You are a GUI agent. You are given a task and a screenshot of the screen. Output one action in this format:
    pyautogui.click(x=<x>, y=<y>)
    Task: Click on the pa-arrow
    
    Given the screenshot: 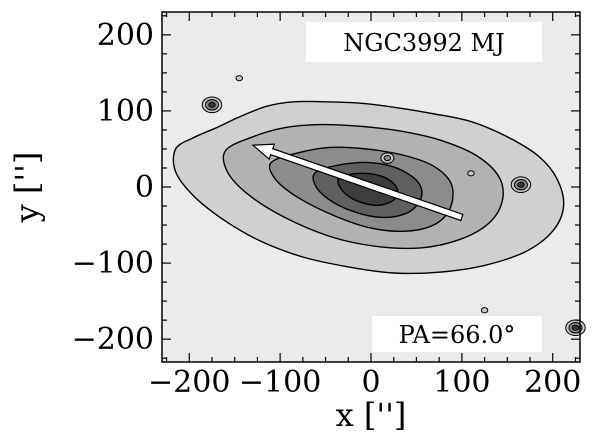 What is the action you would take?
    pyautogui.click(x=357, y=182)
    